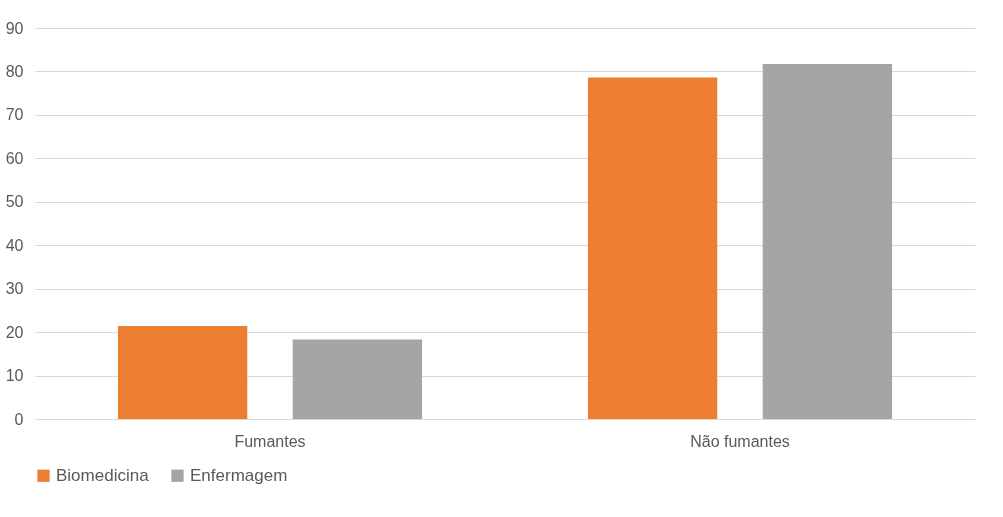  What do you see at coordinates (239, 475) in the screenshot?
I see `legend-label: Enfermagem` at bounding box center [239, 475].